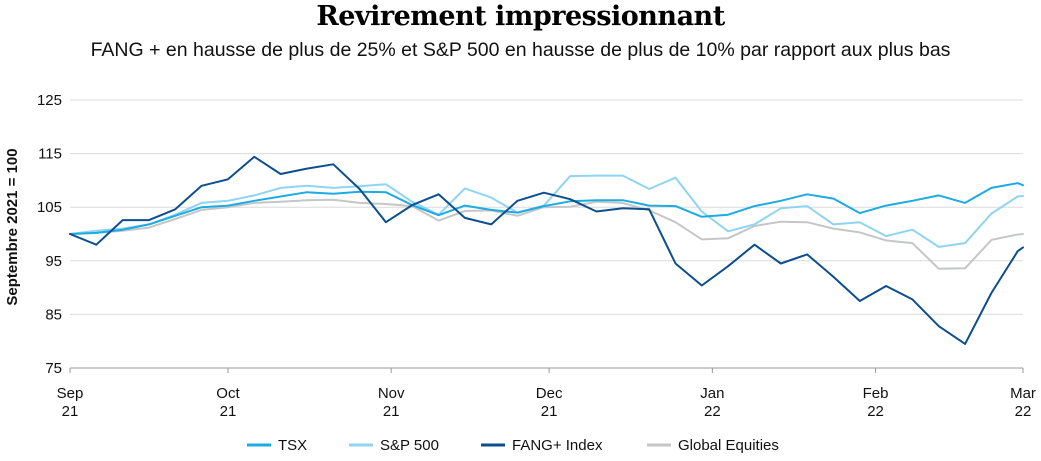  What do you see at coordinates (228, 393) in the screenshot?
I see `x-tick-label: Oct` at bounding box center [228, 393].